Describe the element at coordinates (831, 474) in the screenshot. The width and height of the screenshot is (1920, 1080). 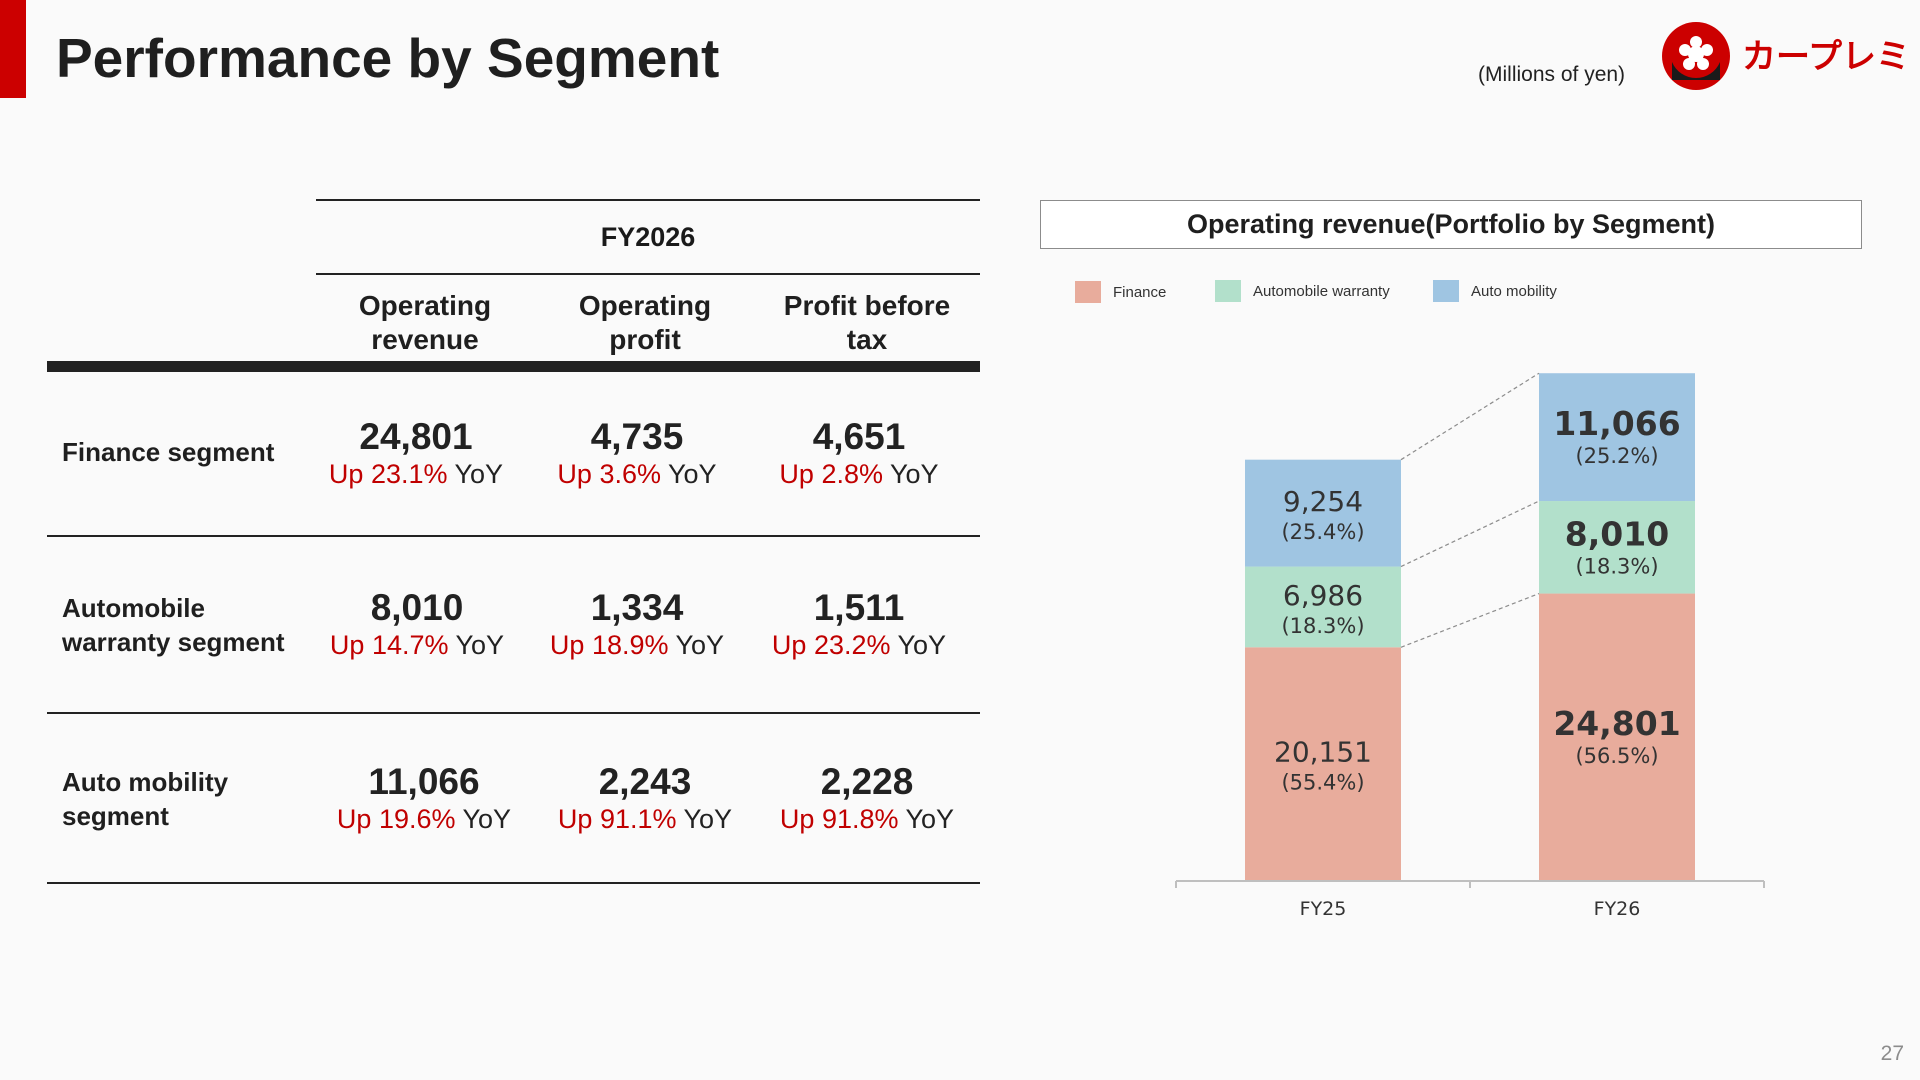
I see `yoy-change: Up 2.8%` at that location.